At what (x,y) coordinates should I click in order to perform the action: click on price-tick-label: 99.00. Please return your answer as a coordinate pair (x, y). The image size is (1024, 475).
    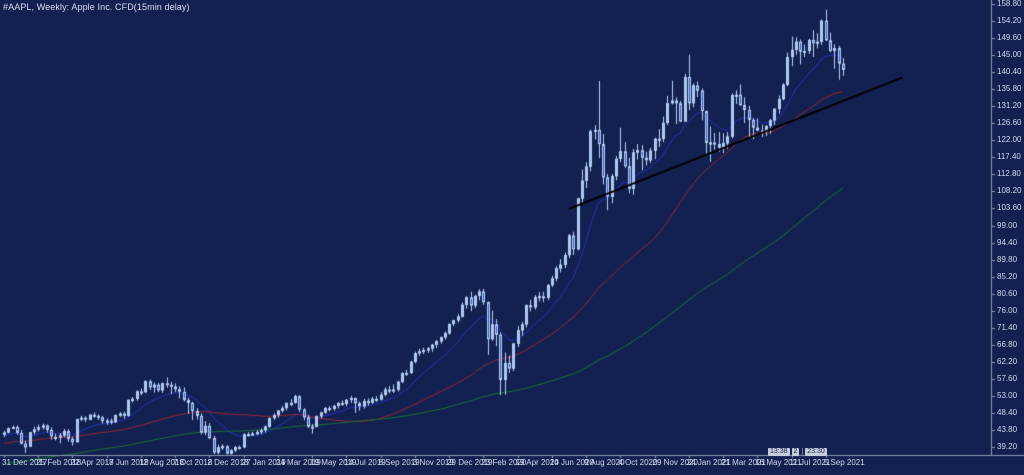
    Looking at the image, I should click on (1007, 225).